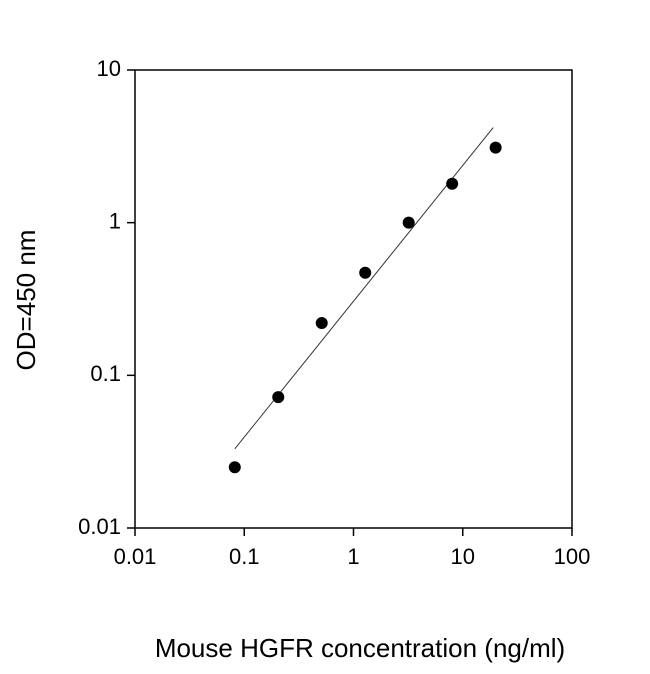 The image size is (650, 674). Describe the element at coordinates (360, 648) in the screenshot. I see `x-axis-label: Mouse HGFR concentration (ng/ml)` at that location.